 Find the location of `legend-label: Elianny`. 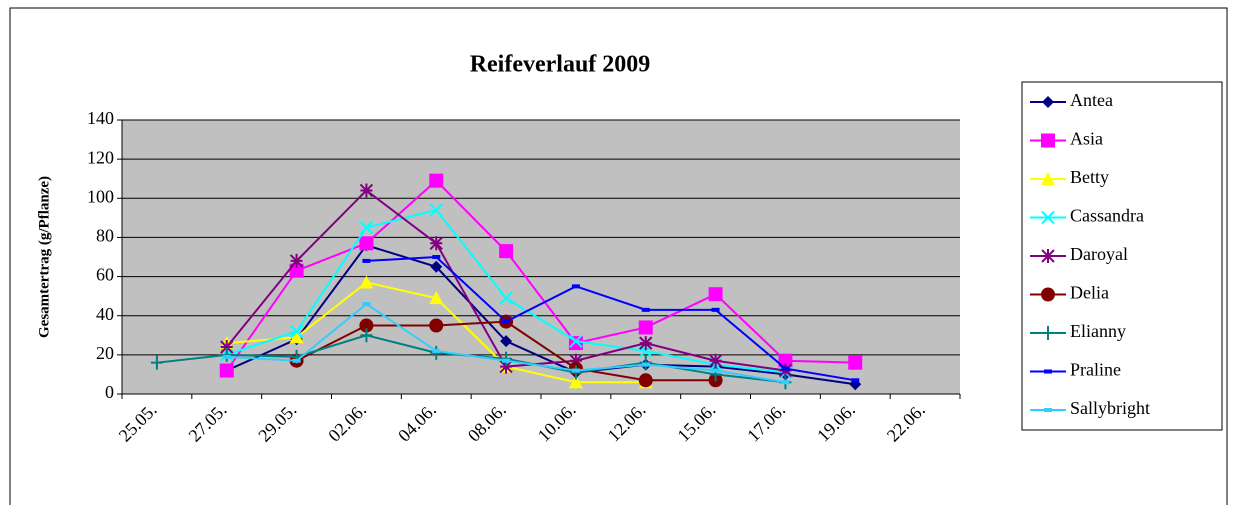

legend-label: Elianny is located at coordinates (1098, 331).